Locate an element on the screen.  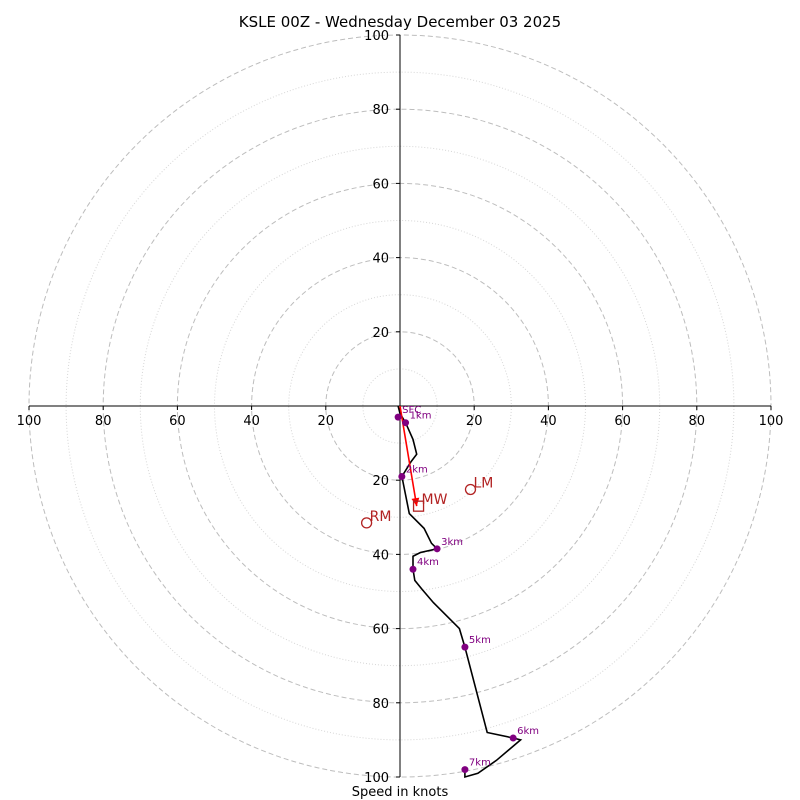
x-tick-label-left-100: 100 is located at coordinates (29, 421).